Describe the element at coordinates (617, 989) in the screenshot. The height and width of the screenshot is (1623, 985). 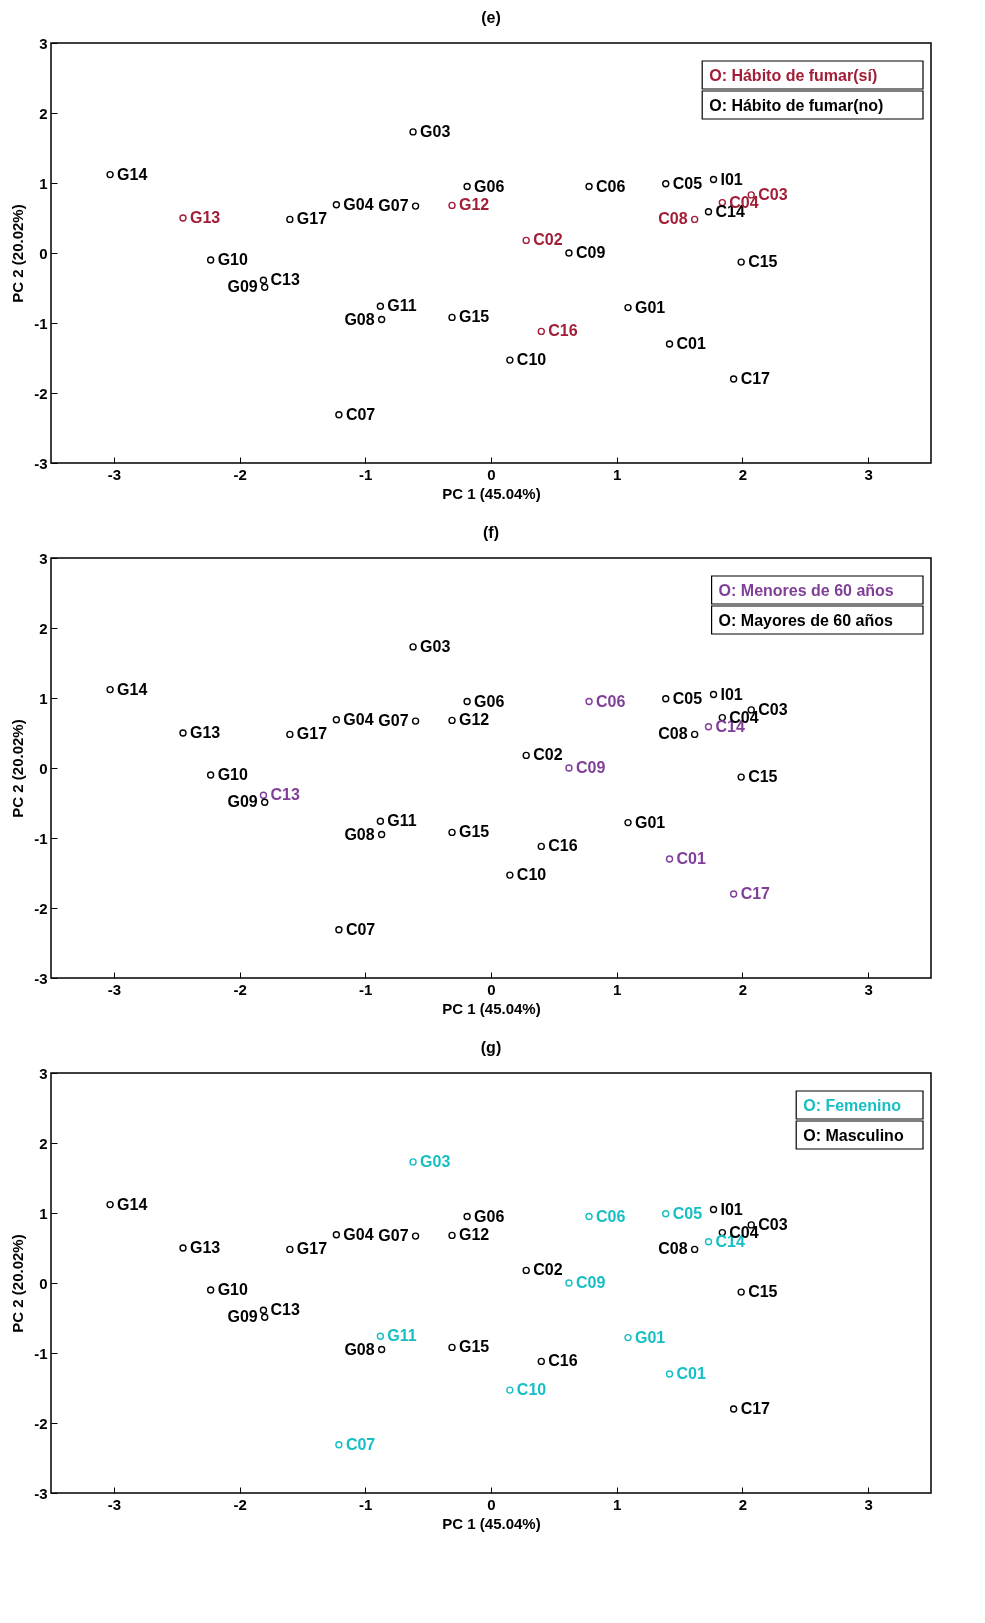
I see `x-tick-label: 1` at that location.